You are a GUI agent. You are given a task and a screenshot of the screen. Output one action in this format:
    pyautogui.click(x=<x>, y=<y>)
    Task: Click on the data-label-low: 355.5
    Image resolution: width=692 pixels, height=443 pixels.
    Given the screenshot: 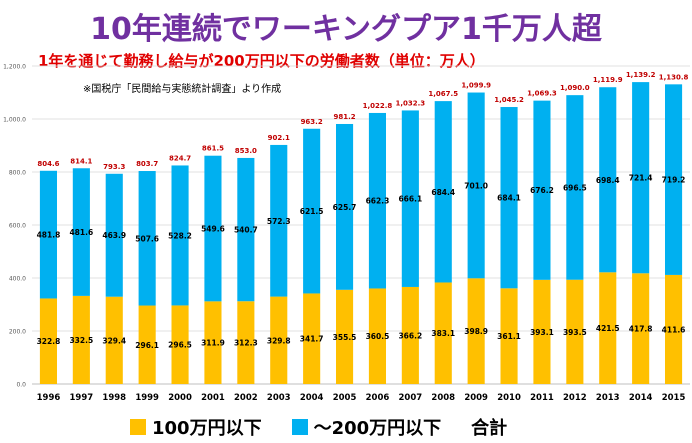 What is the action you would take?
    pyautogui.click(x=345, y=337)
    